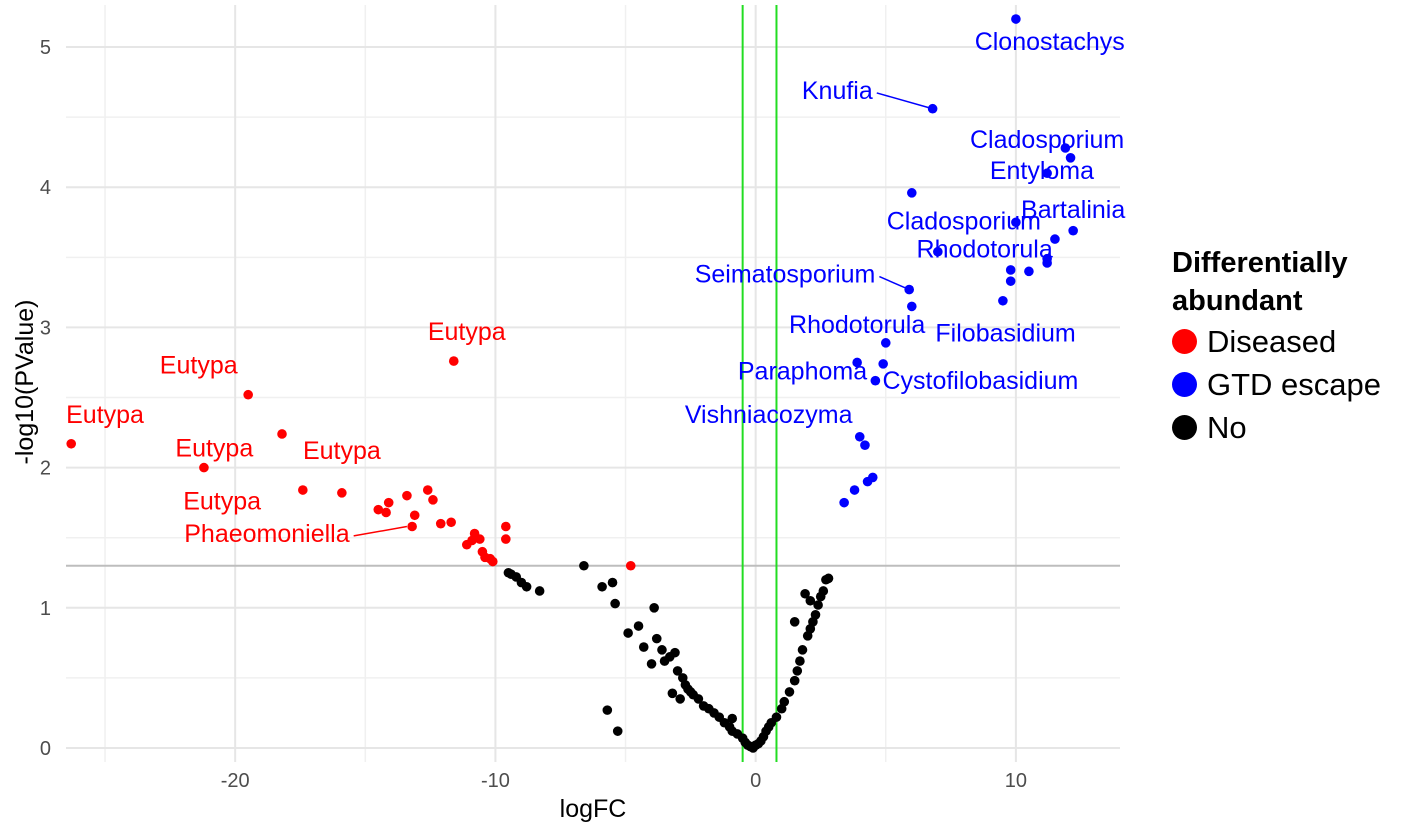 This screenshot has height=832, width=1418. I want to click on point-label: Phaeomoniella, so click(266, 534).